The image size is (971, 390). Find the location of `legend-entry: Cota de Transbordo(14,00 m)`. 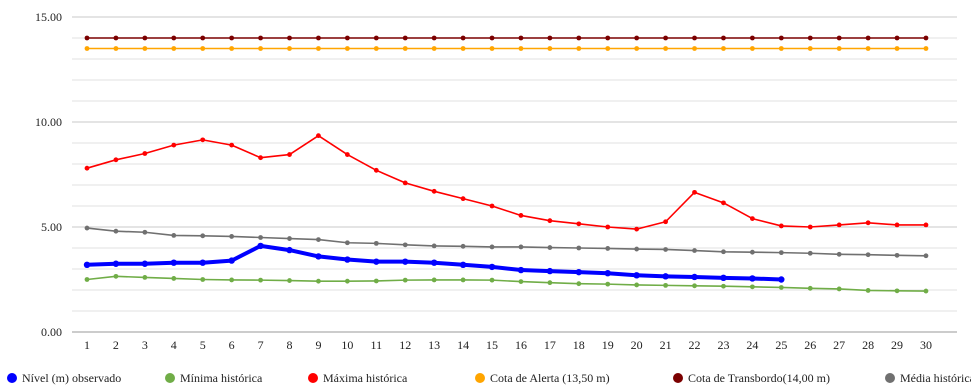

legend-entry: Cota de Transbordo(14,00 m) is located at coordinates (751, 378).